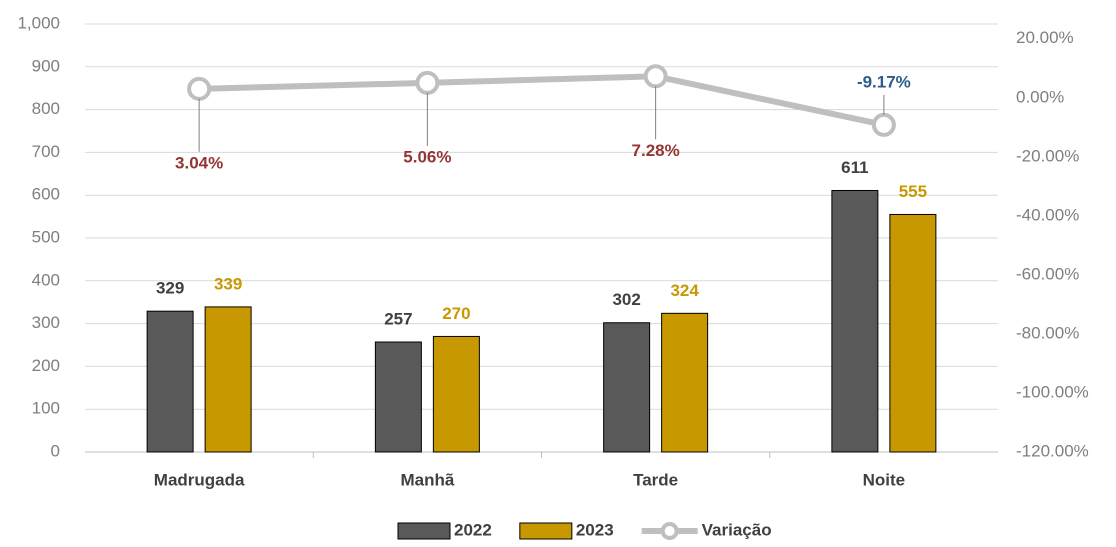  What do you see at coordinates (1047, 332) in the screenshot?
I see `y2-tick-label: -80.00%` at bounding box center [1047, 332].